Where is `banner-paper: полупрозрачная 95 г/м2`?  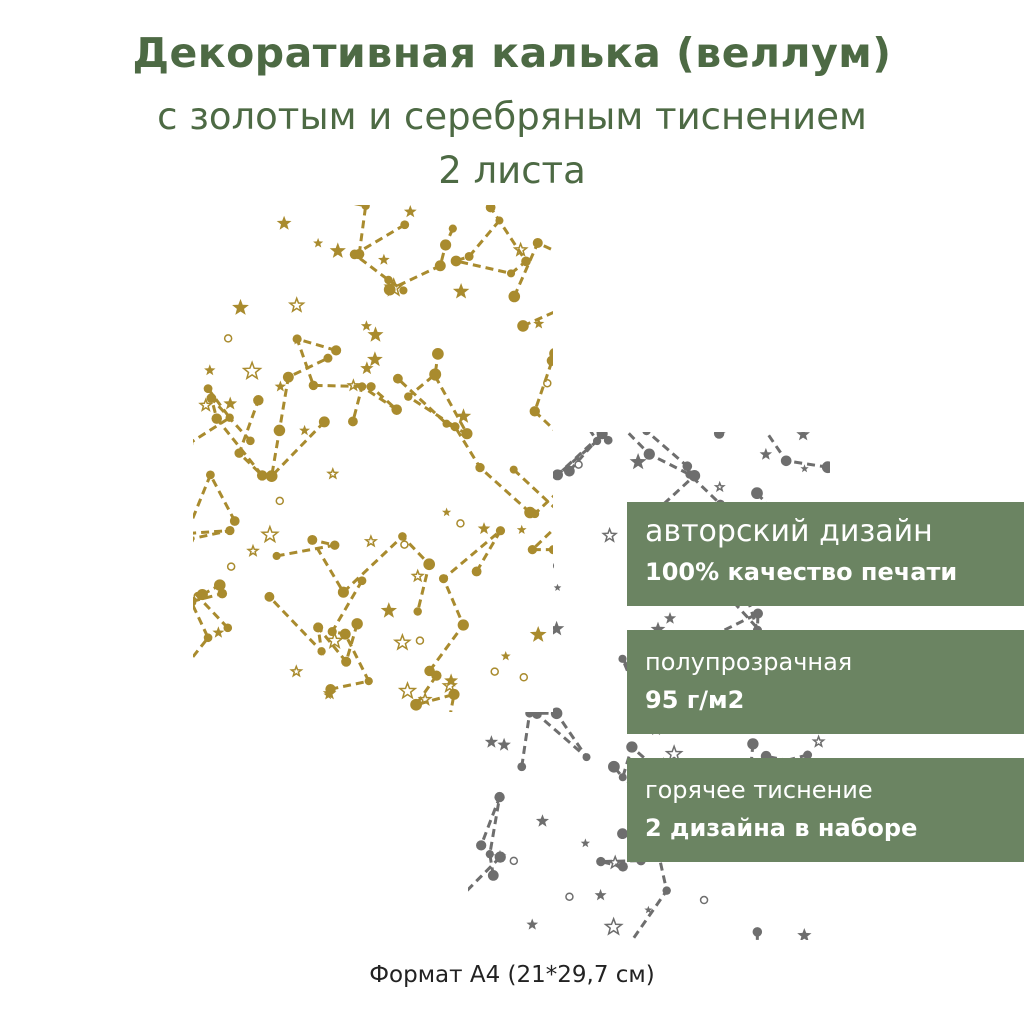 banner-paper: полупрозрачная 95 г/м2 is located at coordinates (825, 682).